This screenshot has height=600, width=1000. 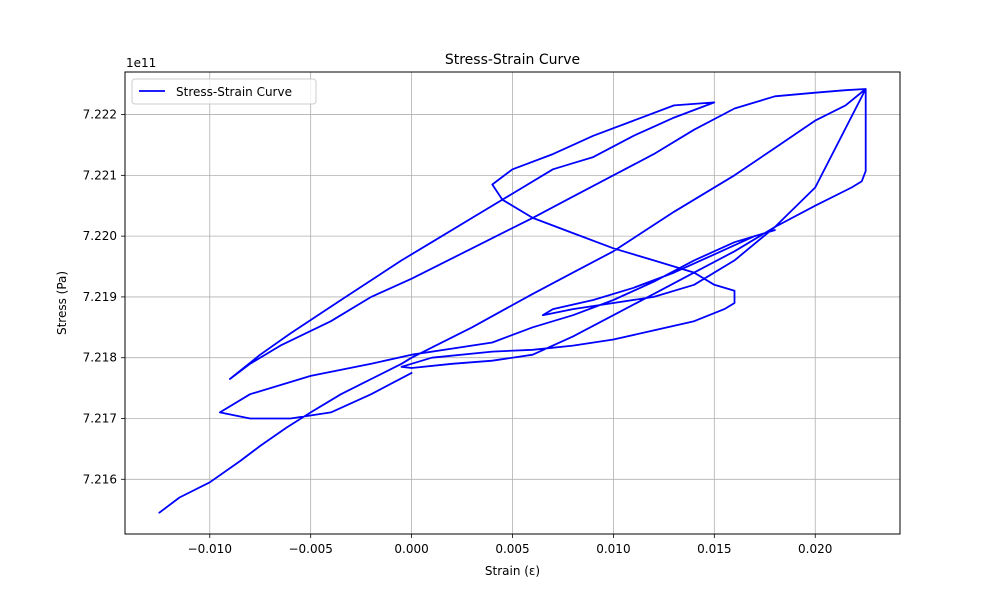 I want to click on y-tick-label: 7.217, so click(x=100, y=419).